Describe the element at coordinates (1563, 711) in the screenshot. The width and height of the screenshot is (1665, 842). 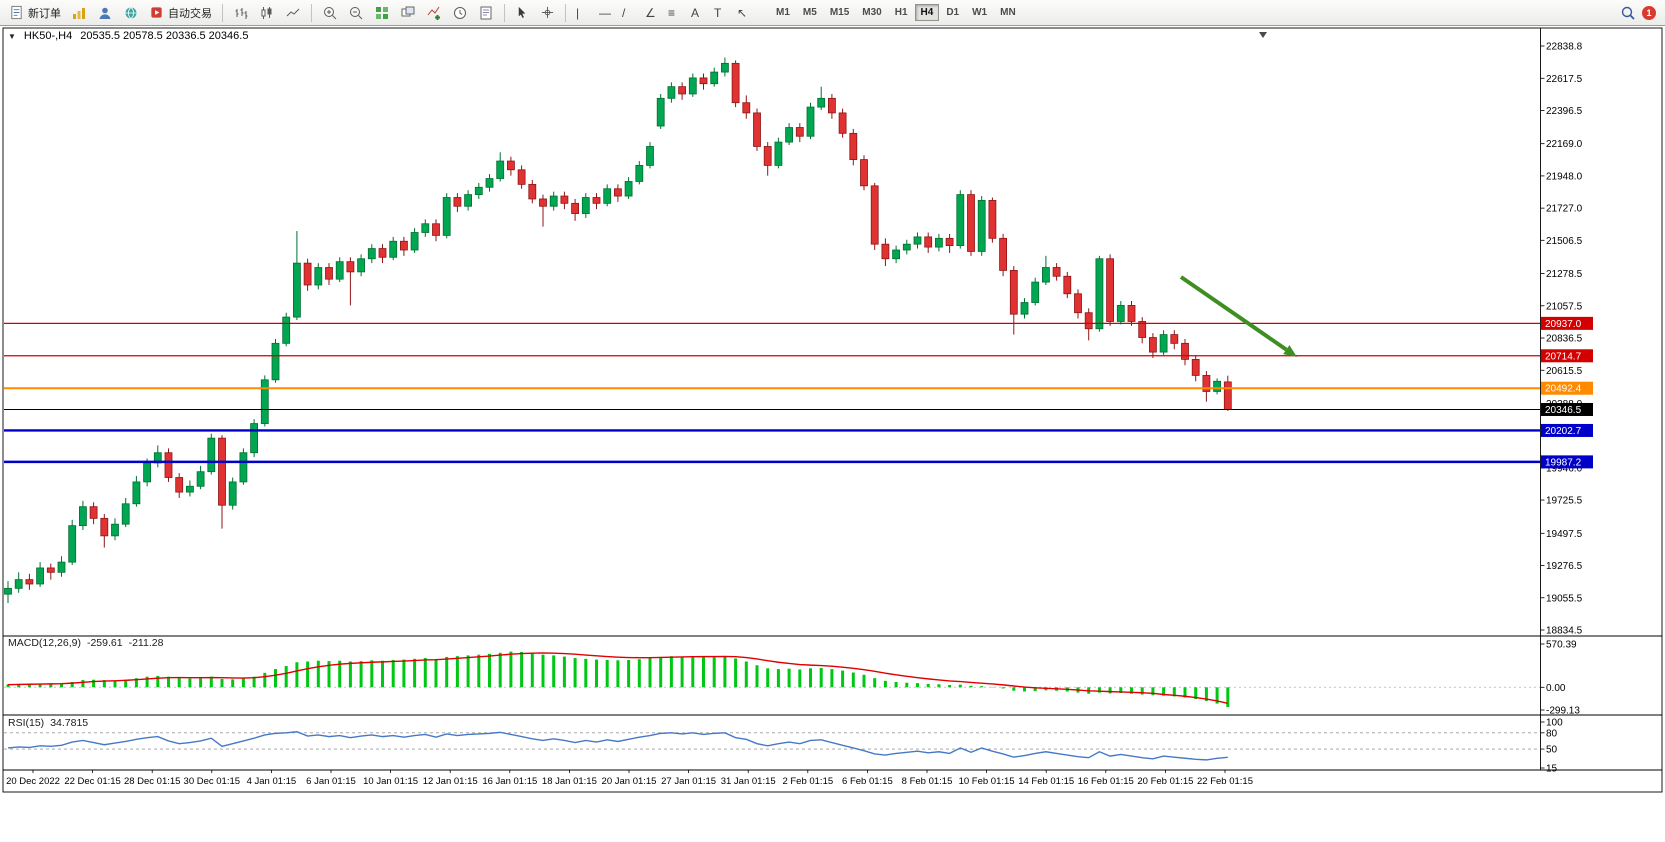
I see `macd-tick-label: -299.13` at that location.